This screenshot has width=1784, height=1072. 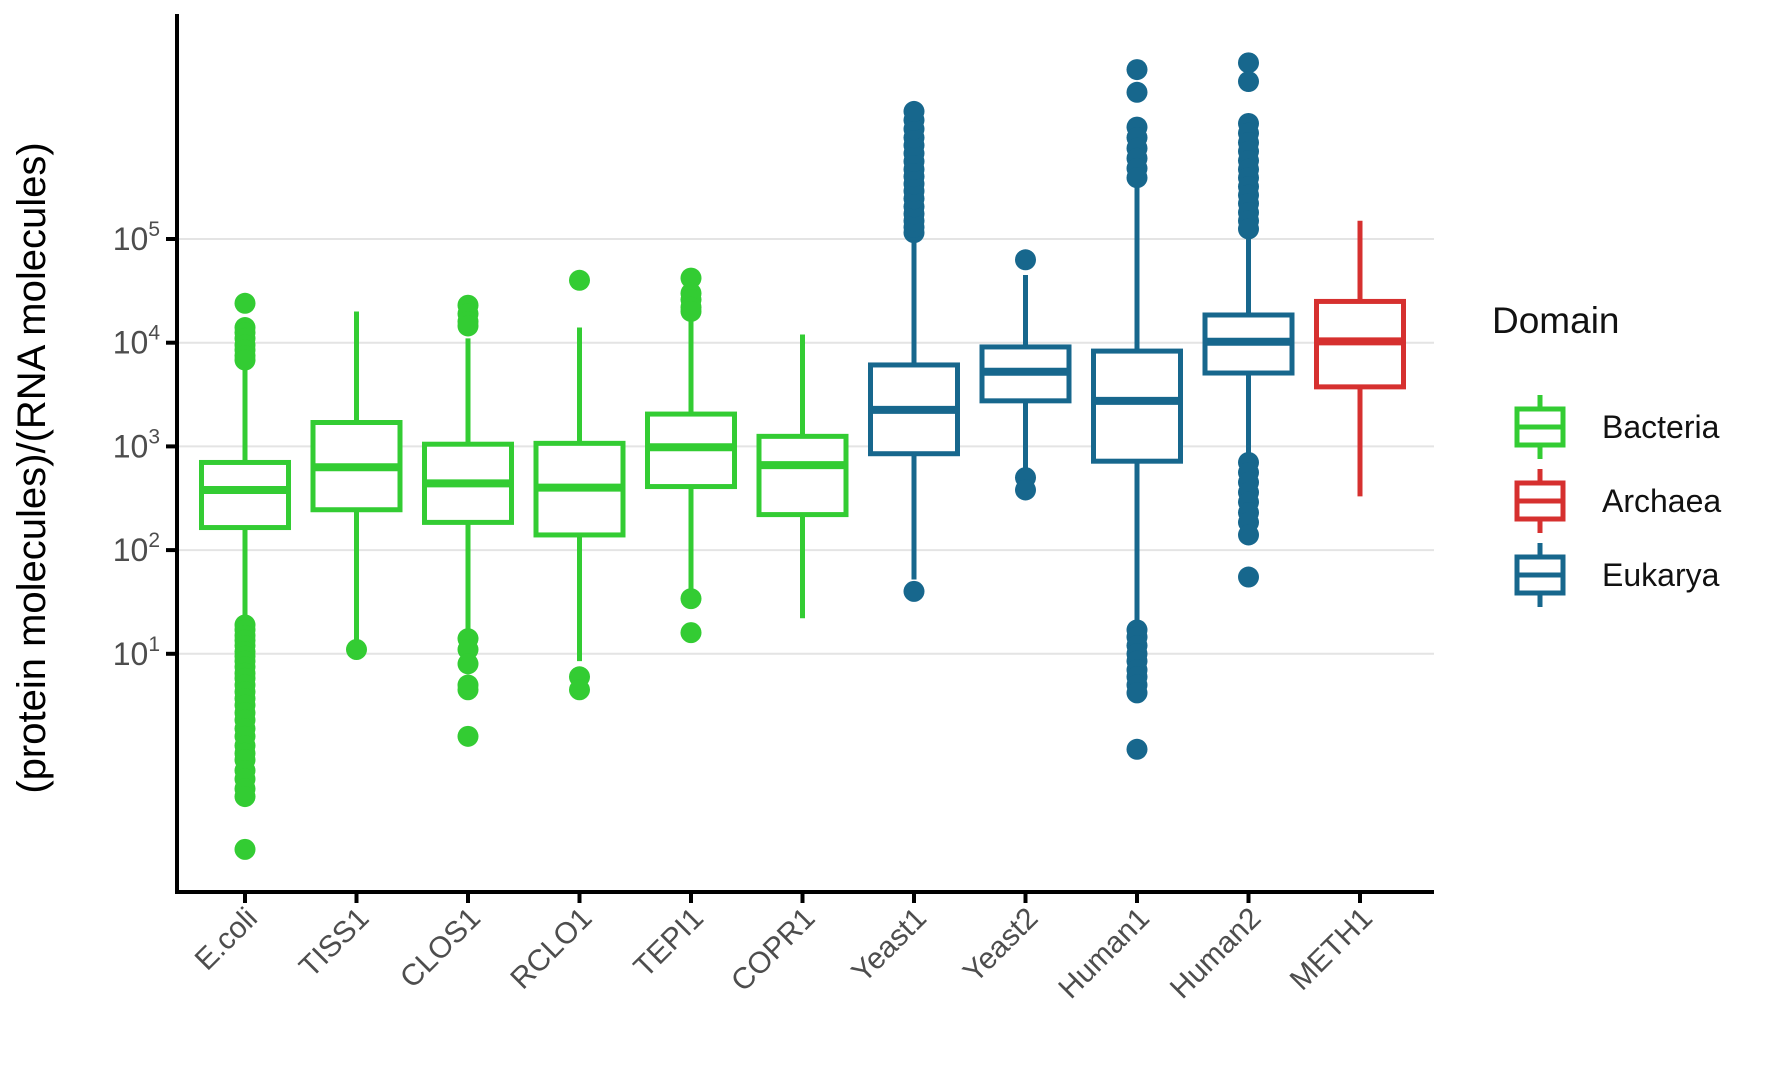 What do you see at coordinates (1104, 954) in the screenshot?
I see `x-tick-label: Human1` at bounding box center [1104, 954].